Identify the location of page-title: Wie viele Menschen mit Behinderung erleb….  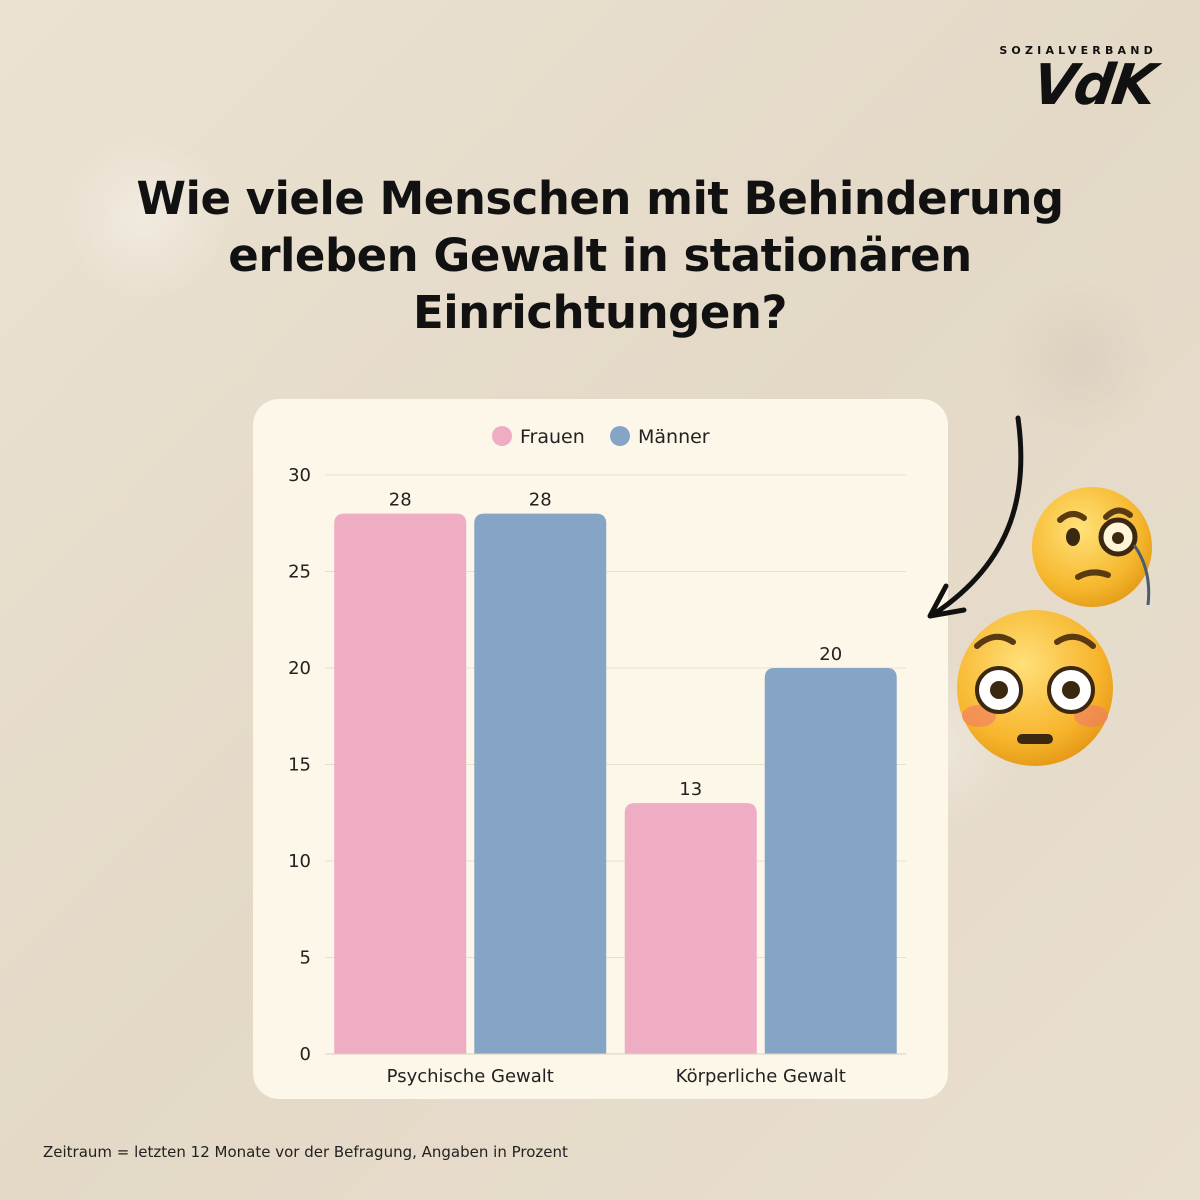
(600, 255).